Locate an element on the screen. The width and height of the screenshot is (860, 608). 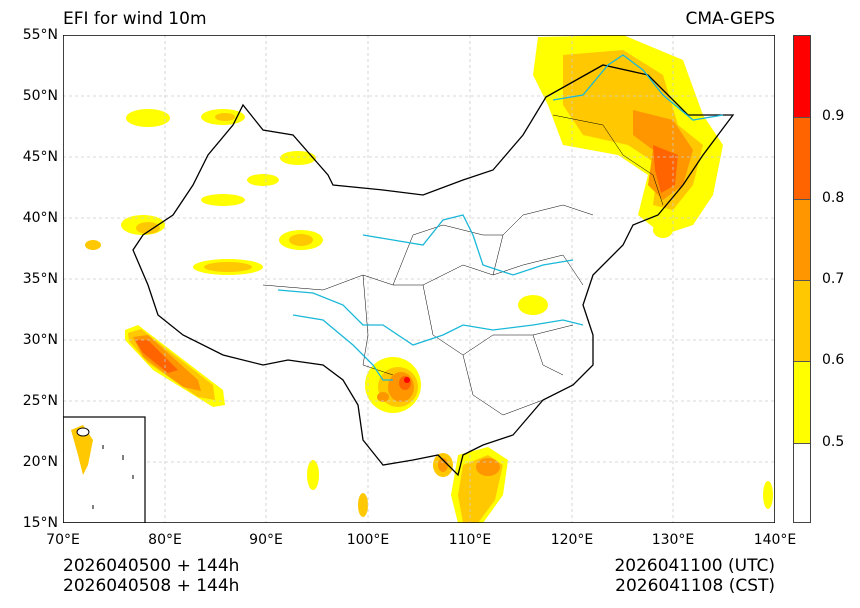
model-name: CMA-GEPS is located at coordinates (730, 19).